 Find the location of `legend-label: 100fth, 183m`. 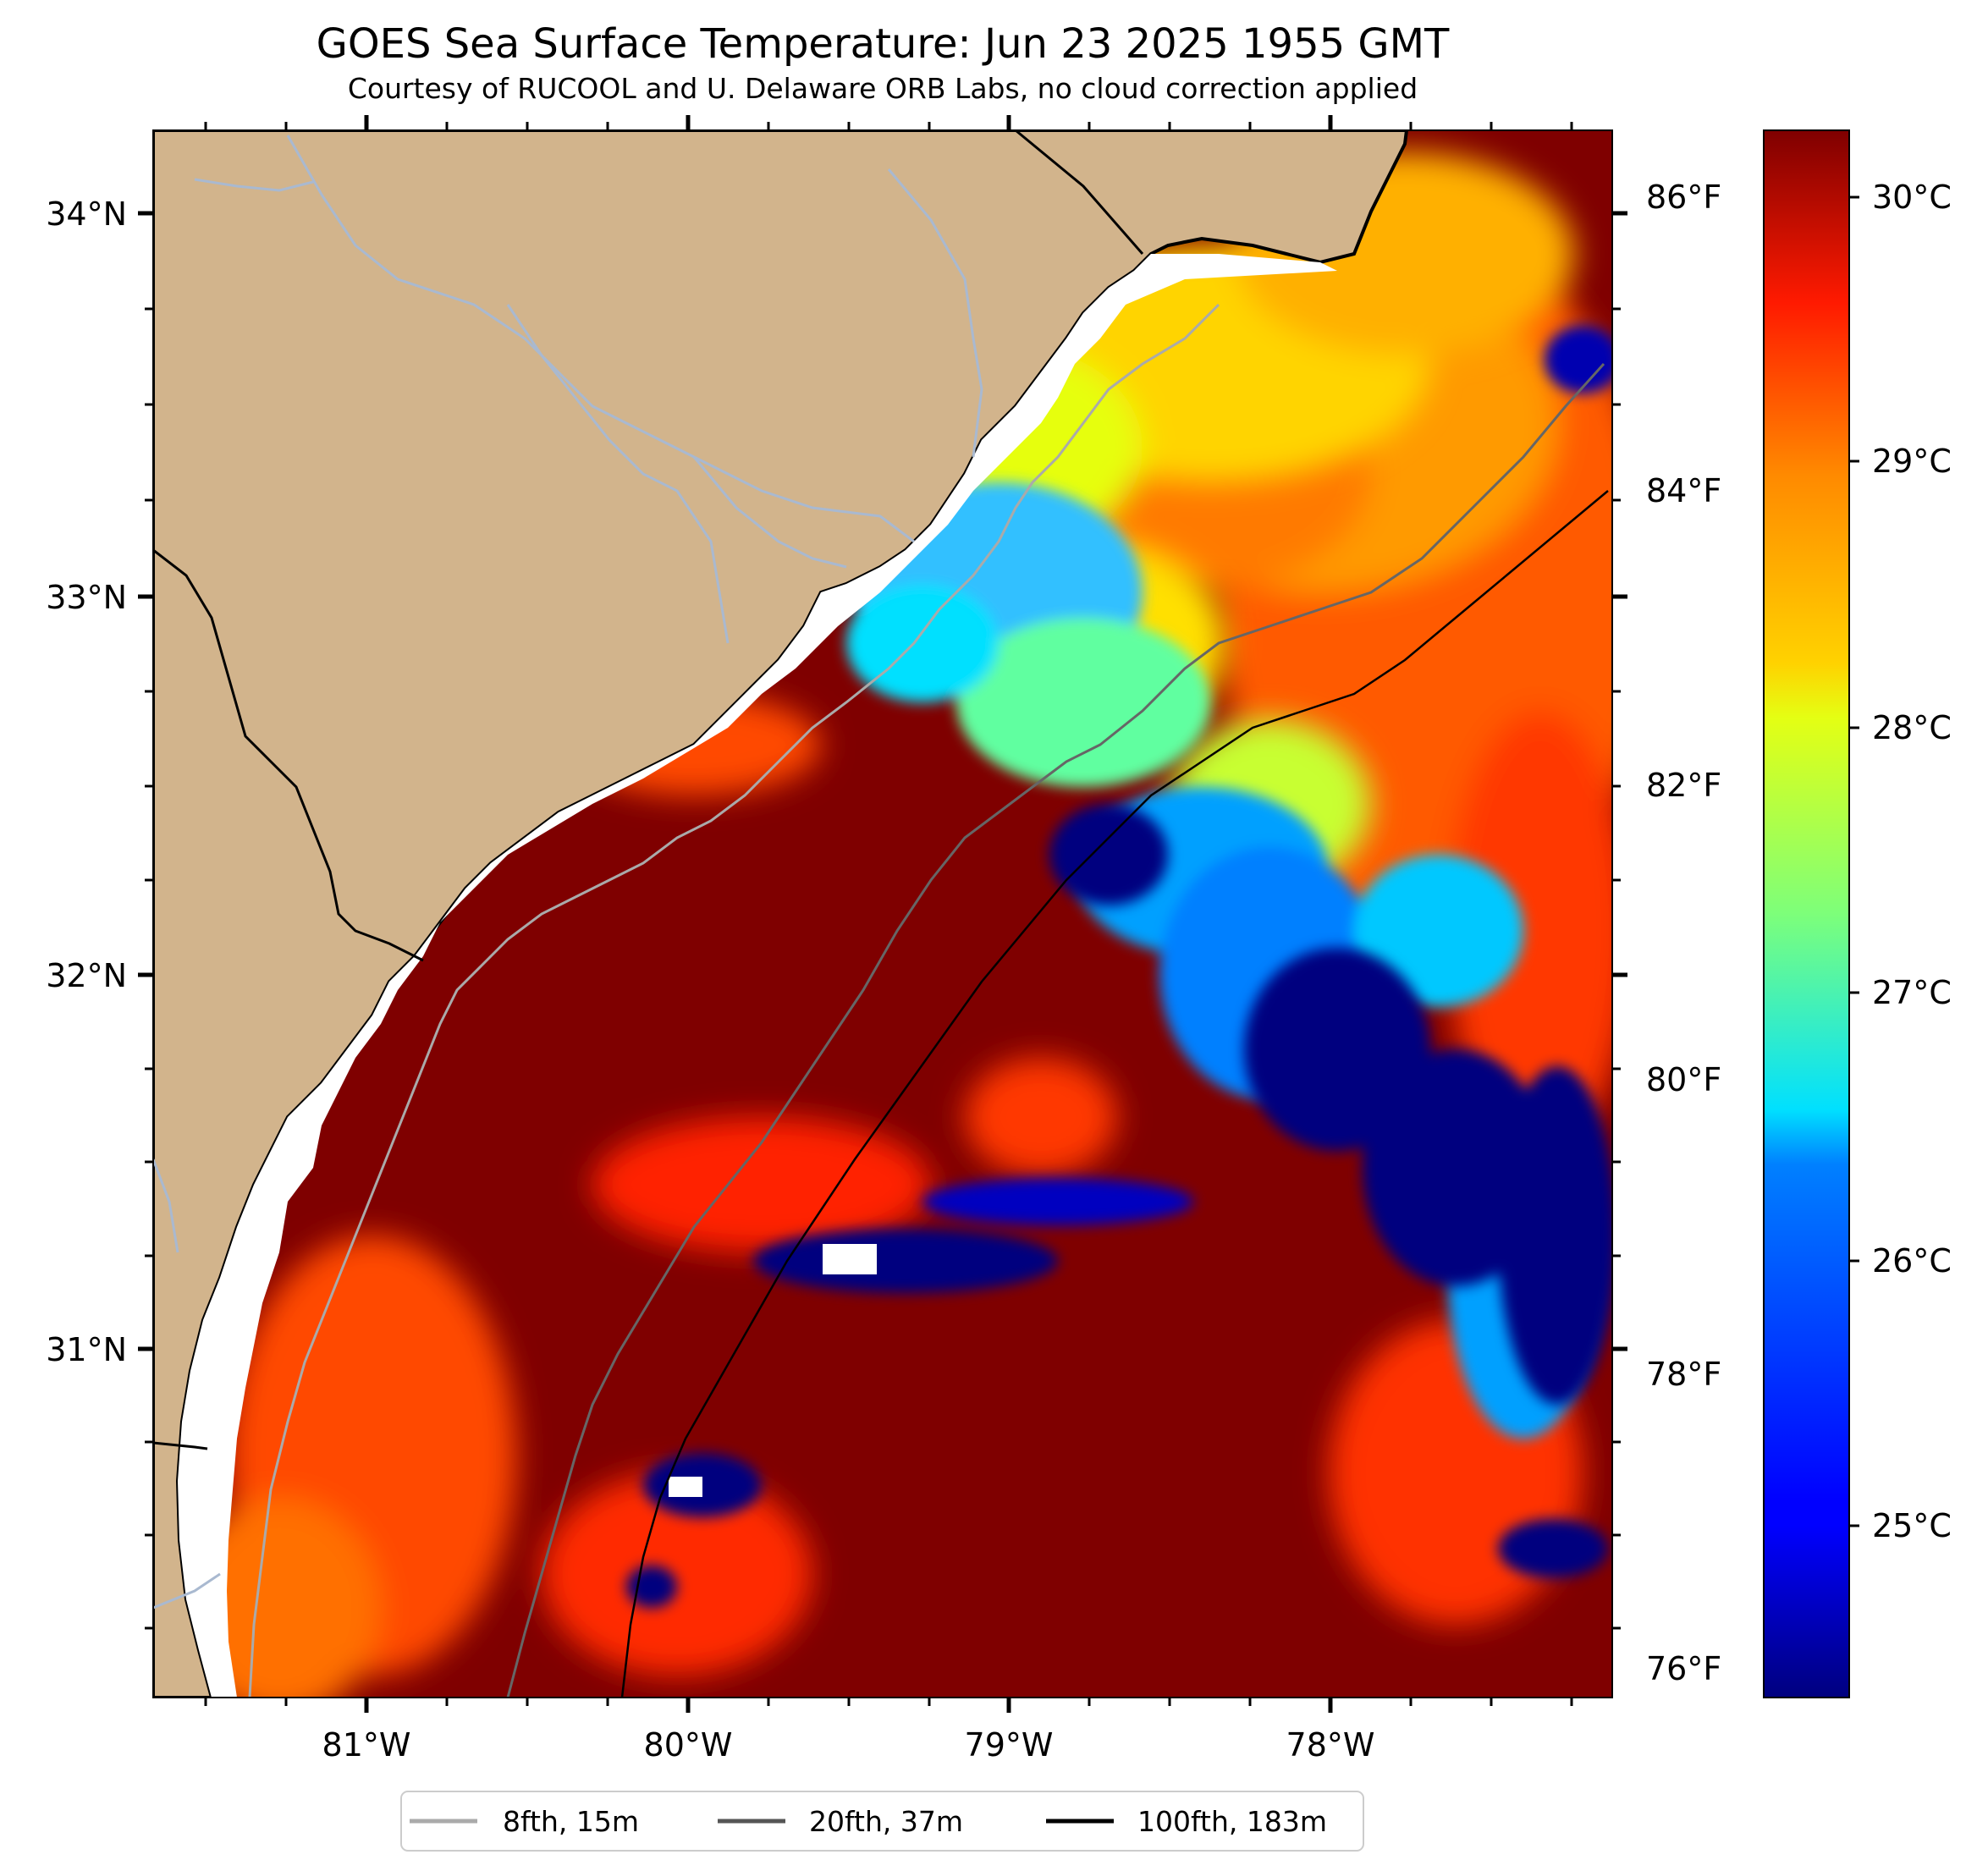

legend-label: 100fth, 183m is located at coordinates (1232, 1822).